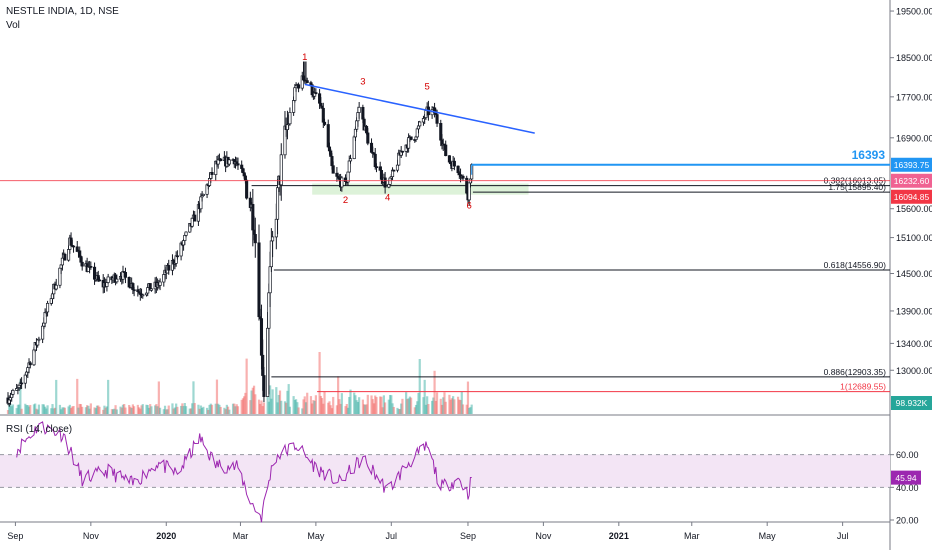 The height and width of the screenshot is (555, 932). What do you see at coordinates (907, 488) in the screenshot?
I see `rsi-tick-label: 40.00` at bounding box center [907, 488].